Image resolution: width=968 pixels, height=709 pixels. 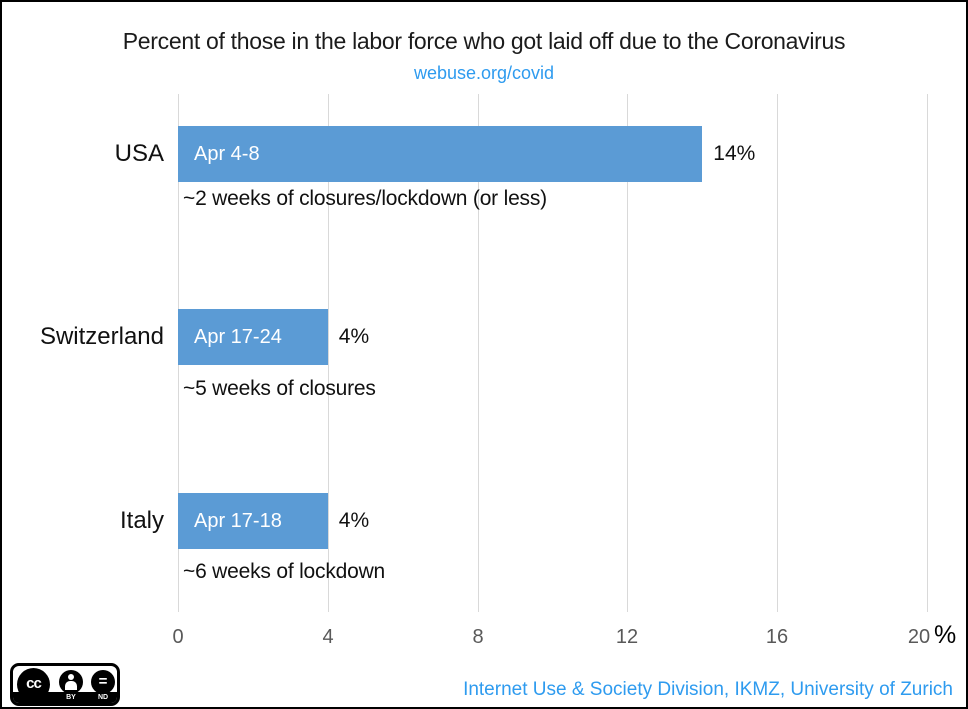 What do you see at coordinates (139, 153) in the screenshot?
I see `category-label-usa: USA` at bounding box center [139, 153].